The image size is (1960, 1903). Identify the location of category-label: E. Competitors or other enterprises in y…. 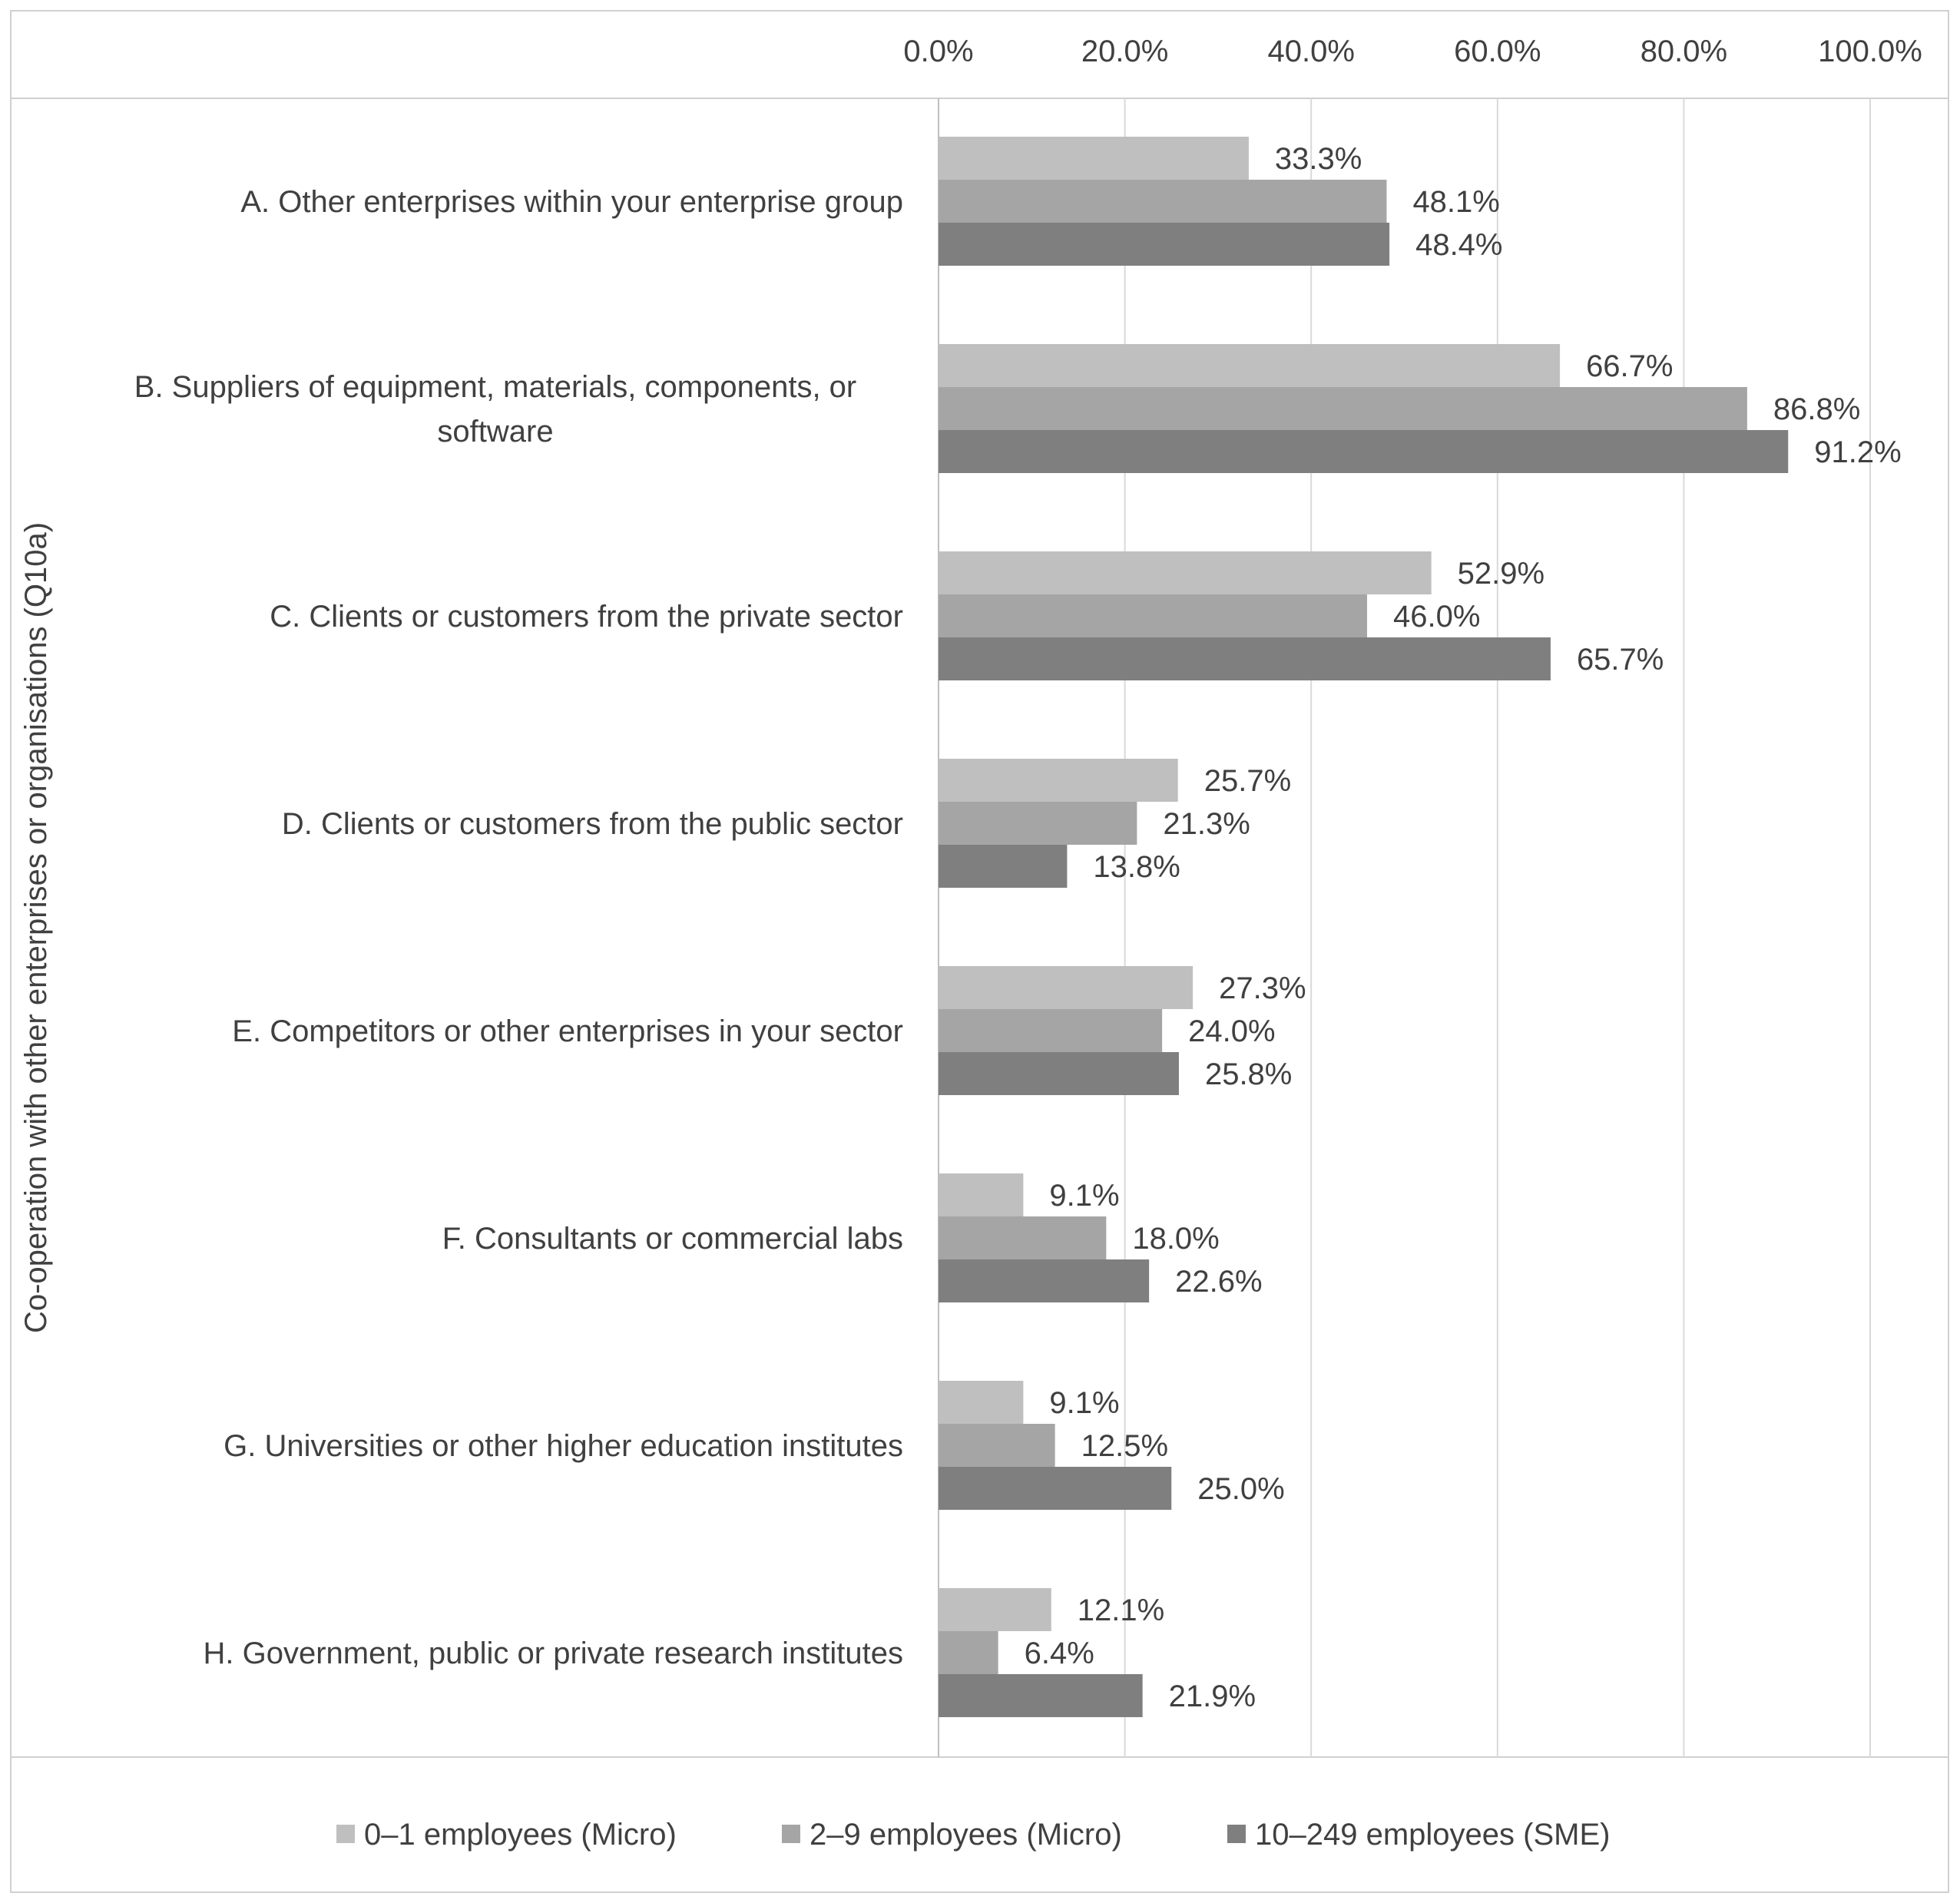
(567, 1031).